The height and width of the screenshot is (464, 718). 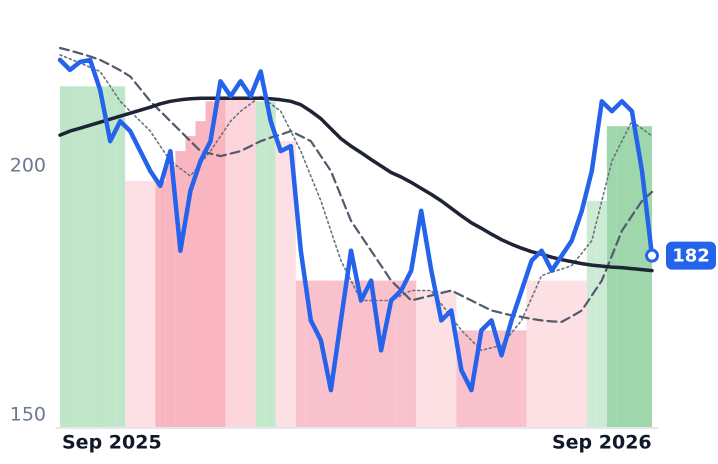 I want to click on x-tick-label: Sep 2026, so click(x=602, y=443).